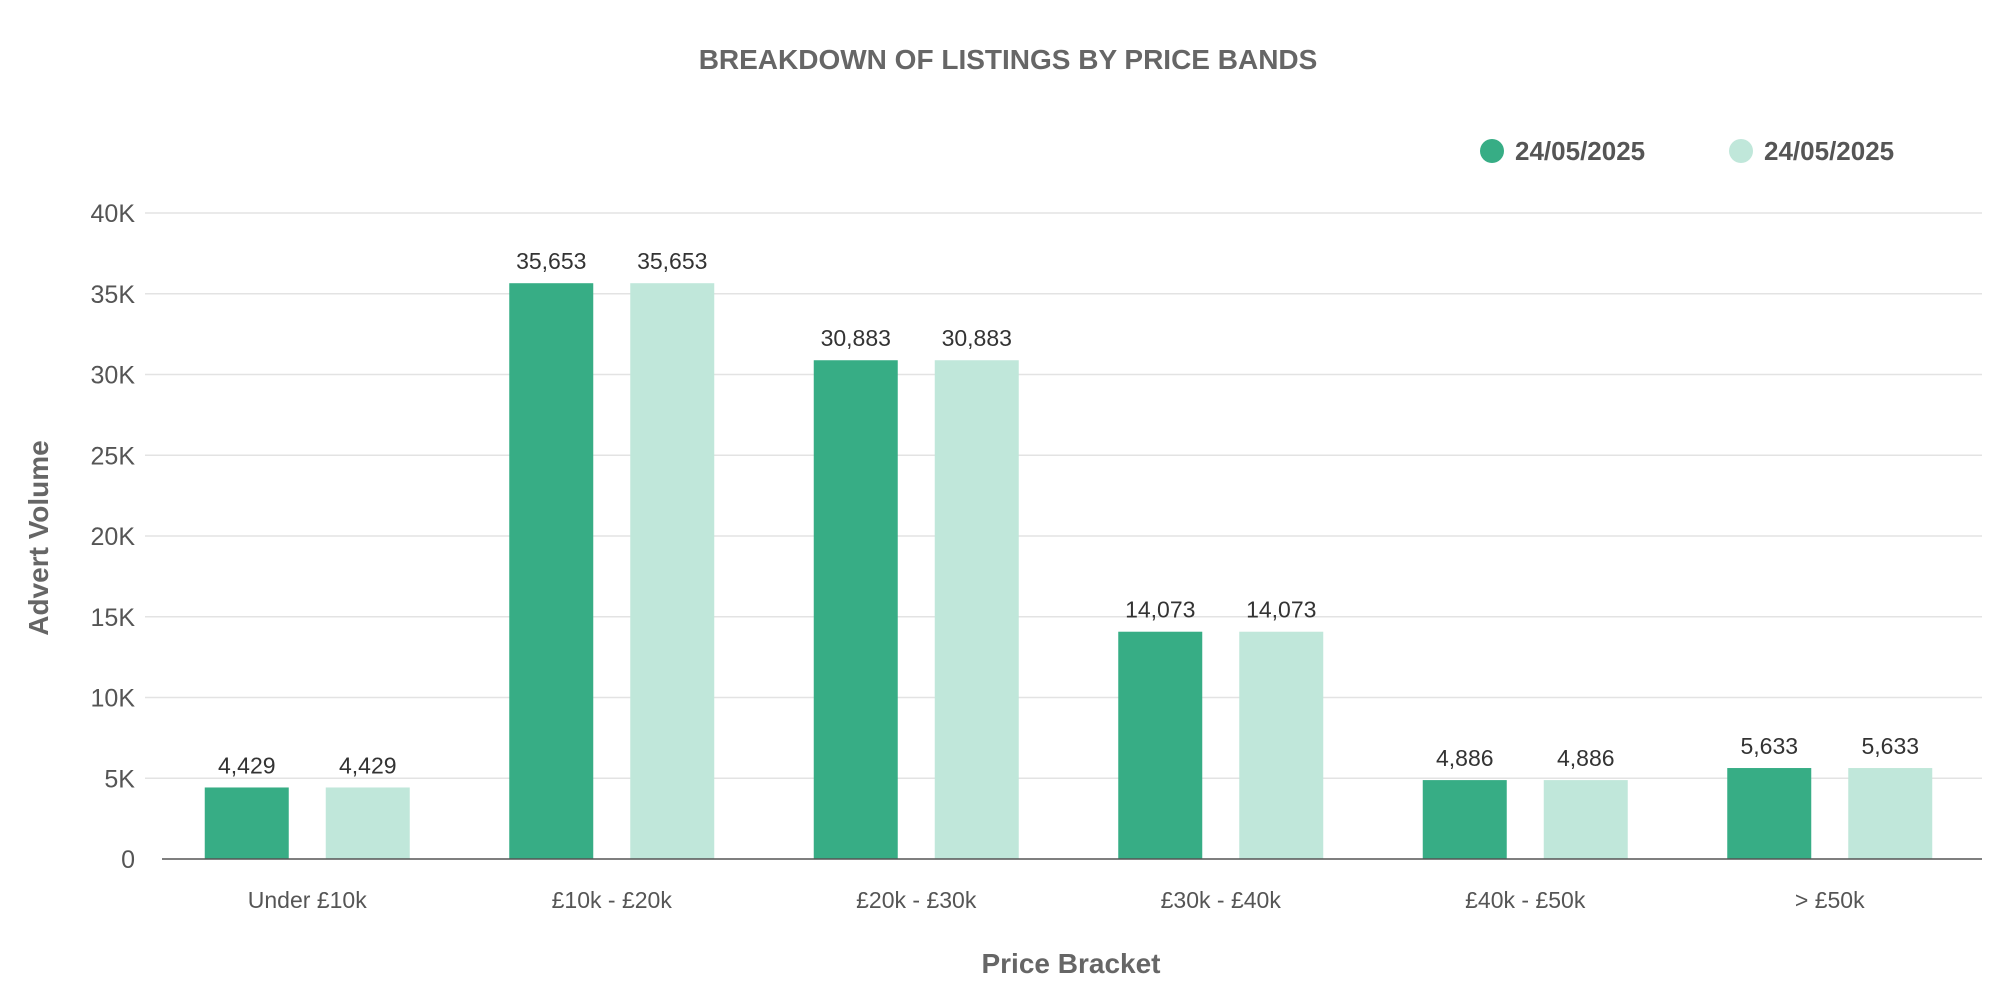 This screenshot has height=1000, width=2000. What do you see at coordinates (113, 699) in the screenshot?
I see `y-tick-label: 10K` at bounding box center [113, 699].